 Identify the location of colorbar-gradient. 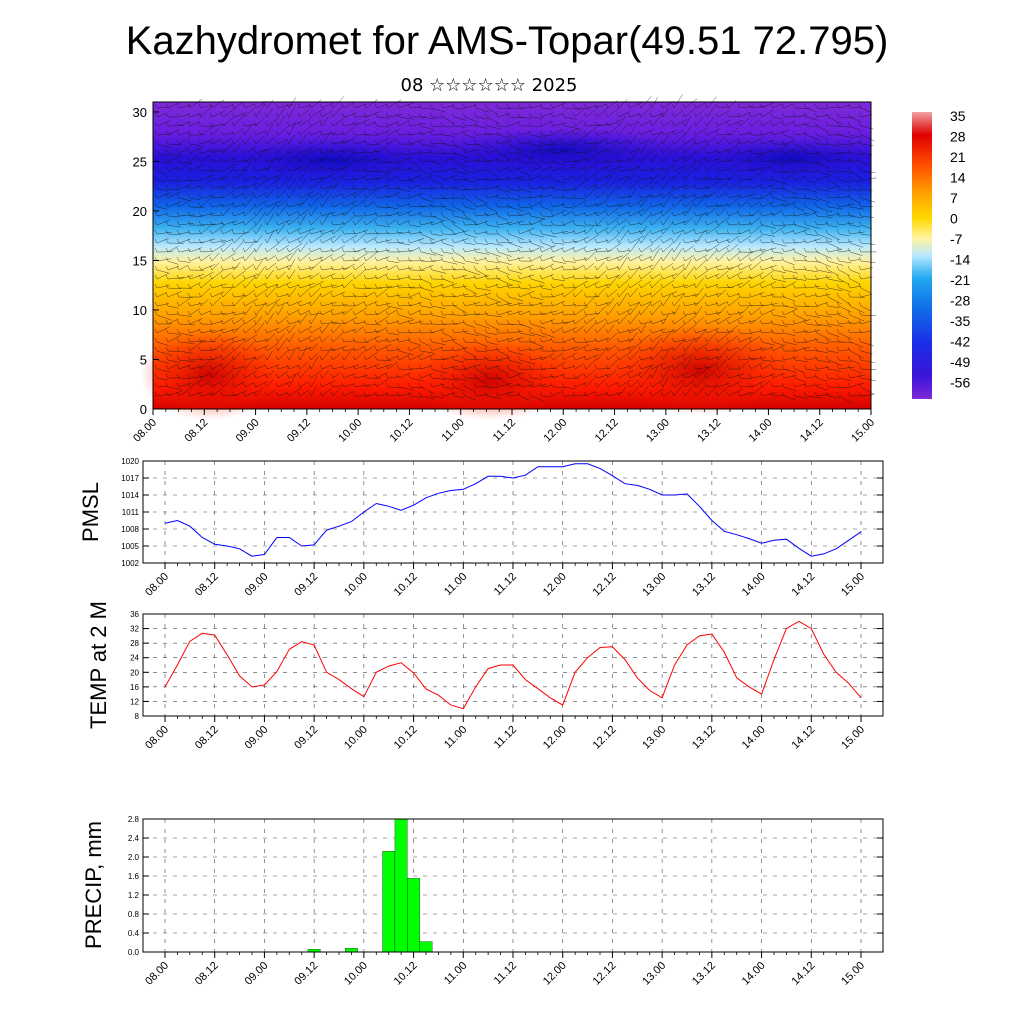
(922, 255).